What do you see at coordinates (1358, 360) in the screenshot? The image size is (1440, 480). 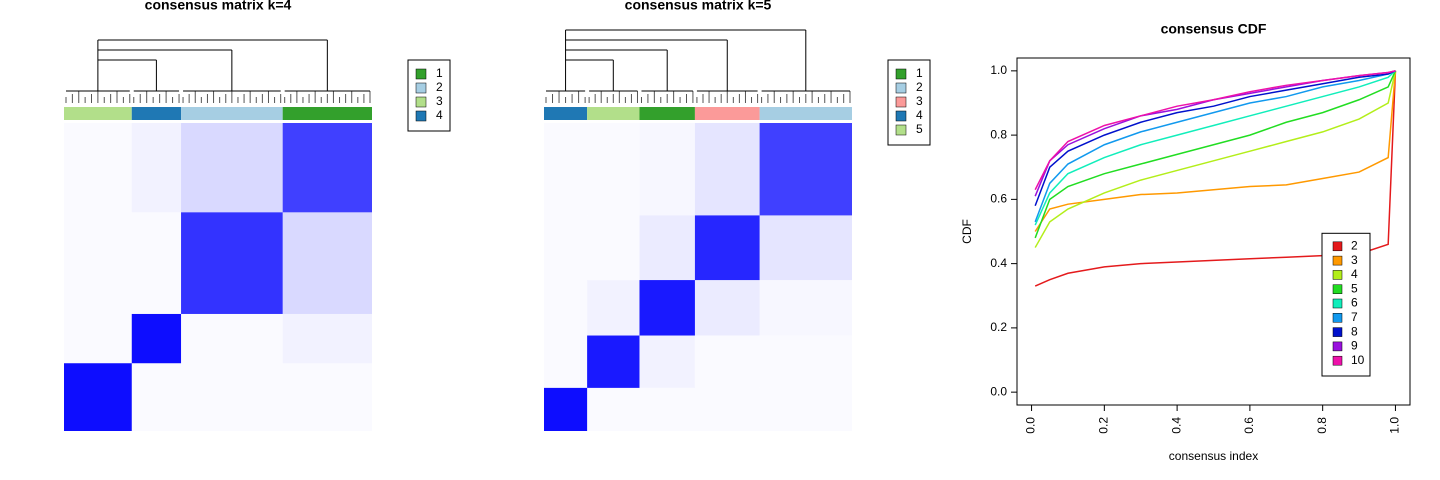 I see `legend-label: 10` at bounding box center [1358, 360].